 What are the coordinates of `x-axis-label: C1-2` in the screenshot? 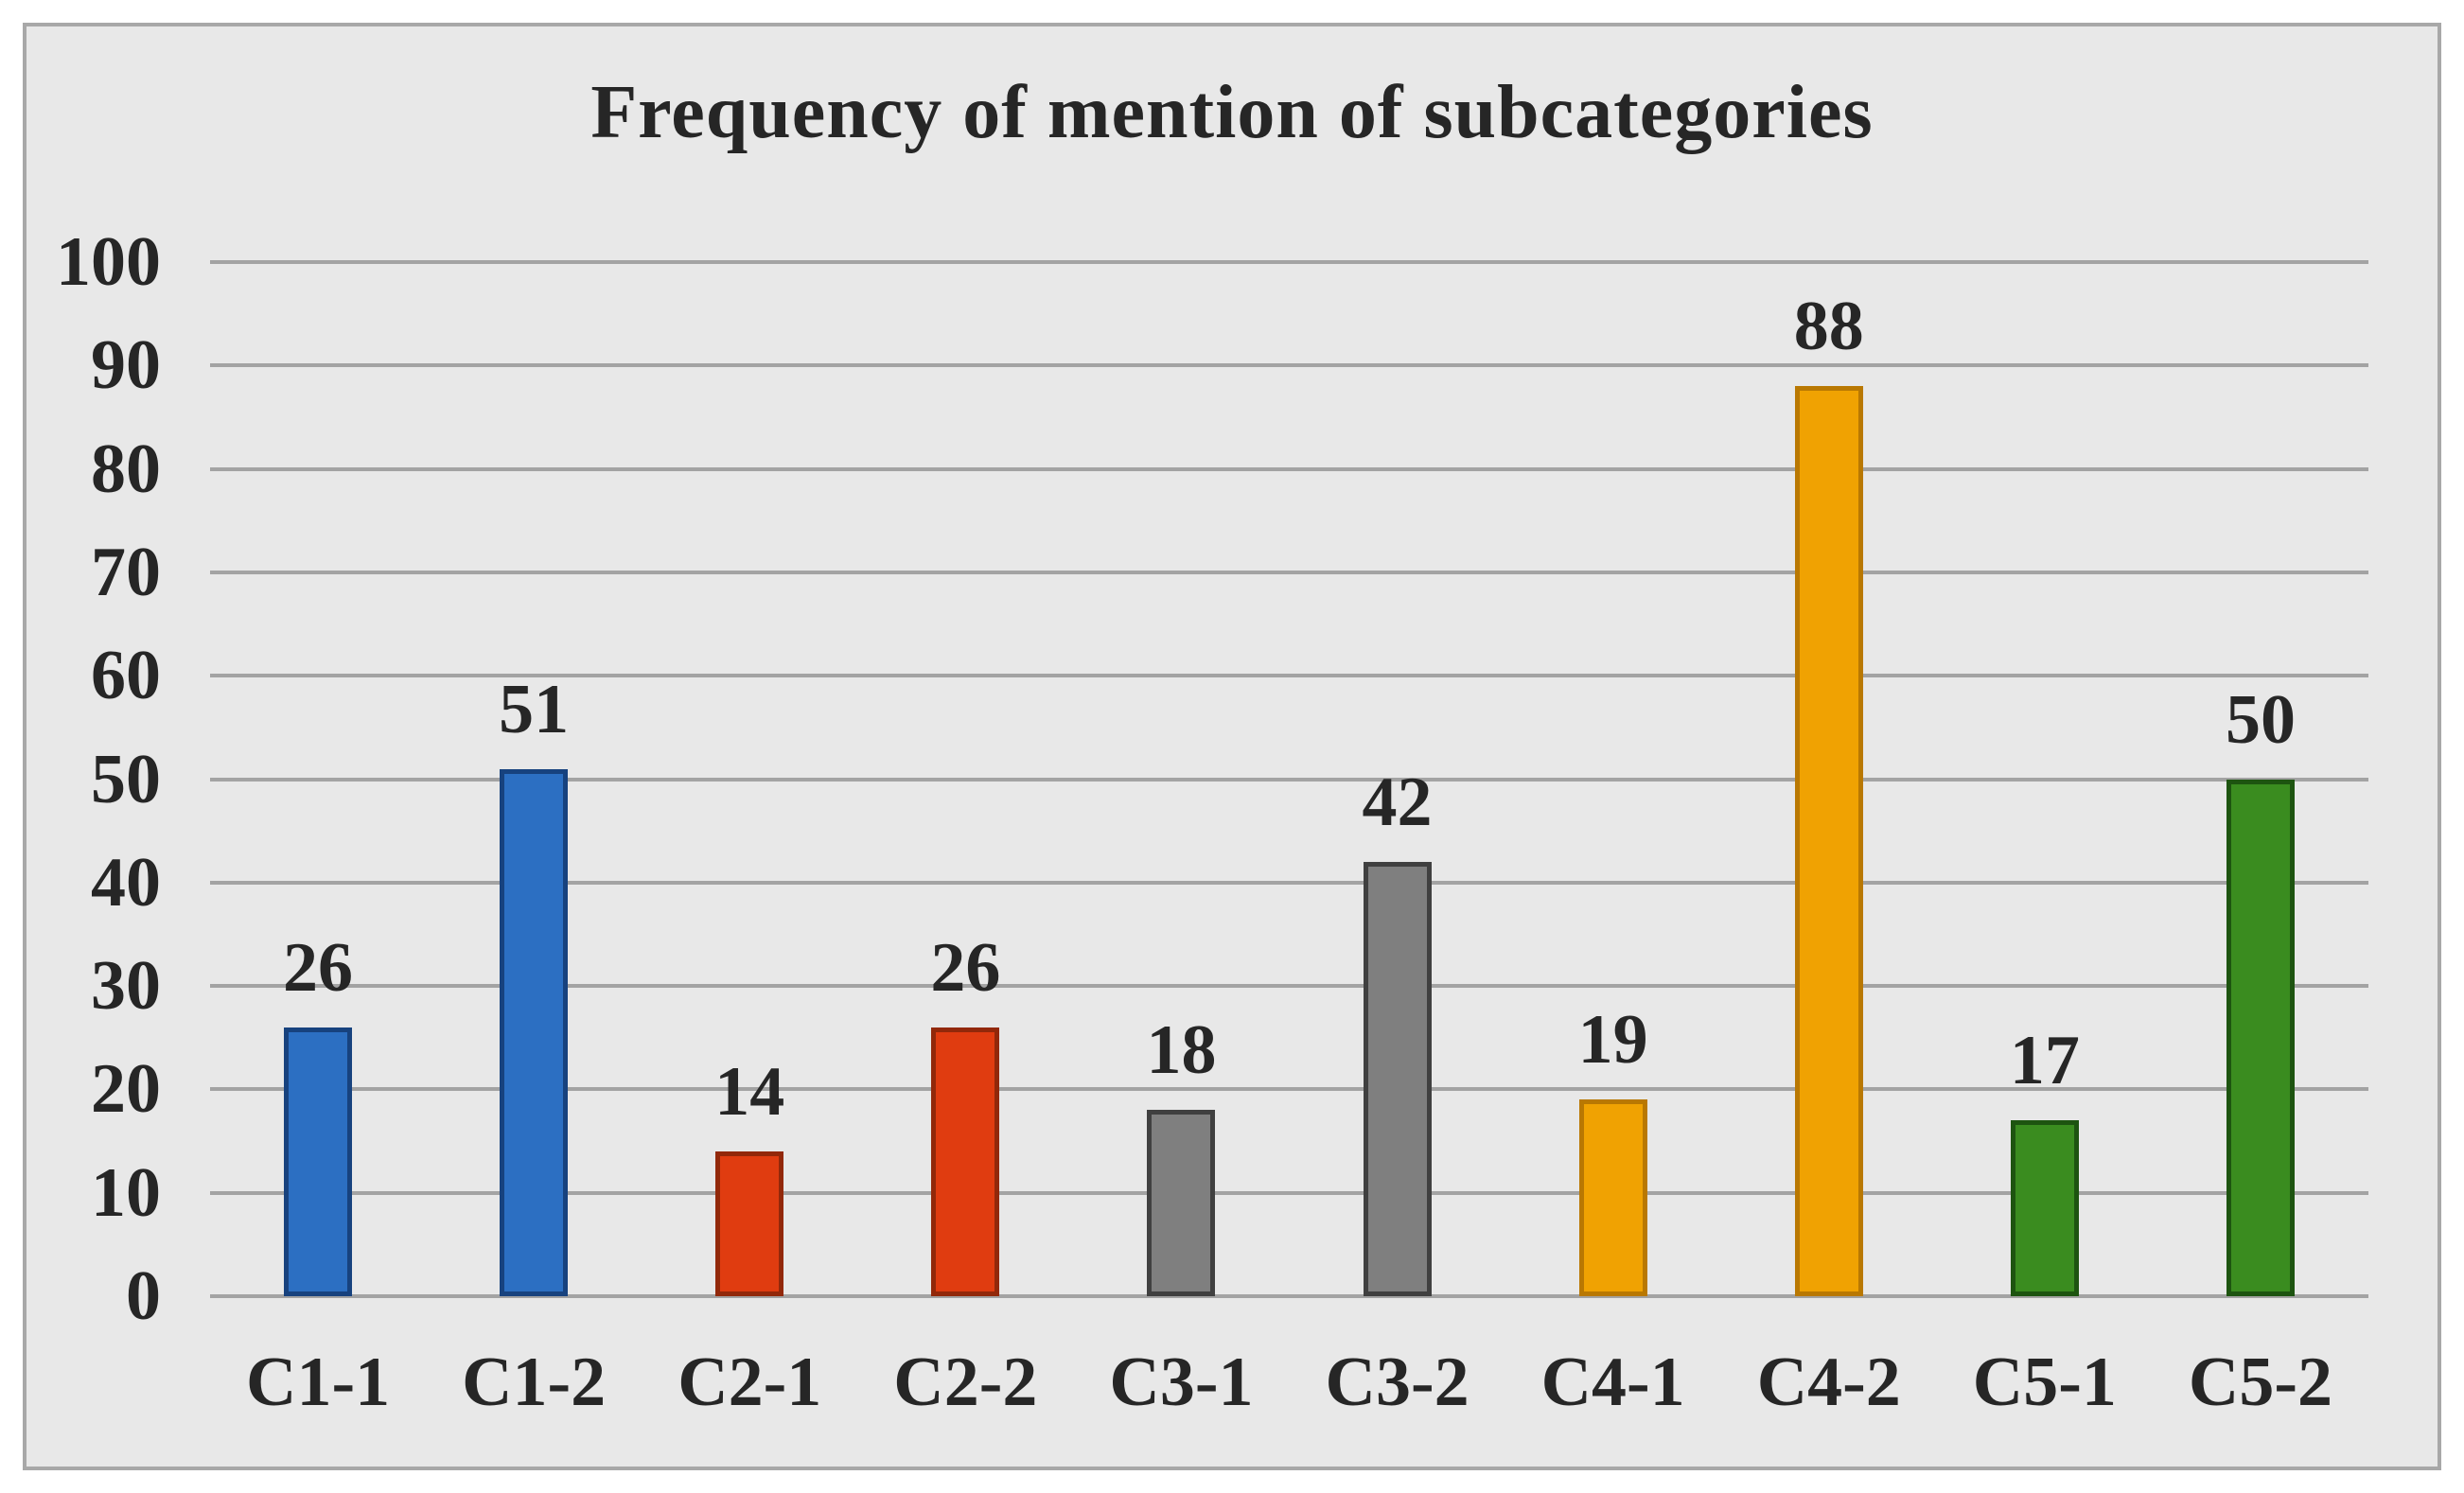 It's located at (535, 1382).